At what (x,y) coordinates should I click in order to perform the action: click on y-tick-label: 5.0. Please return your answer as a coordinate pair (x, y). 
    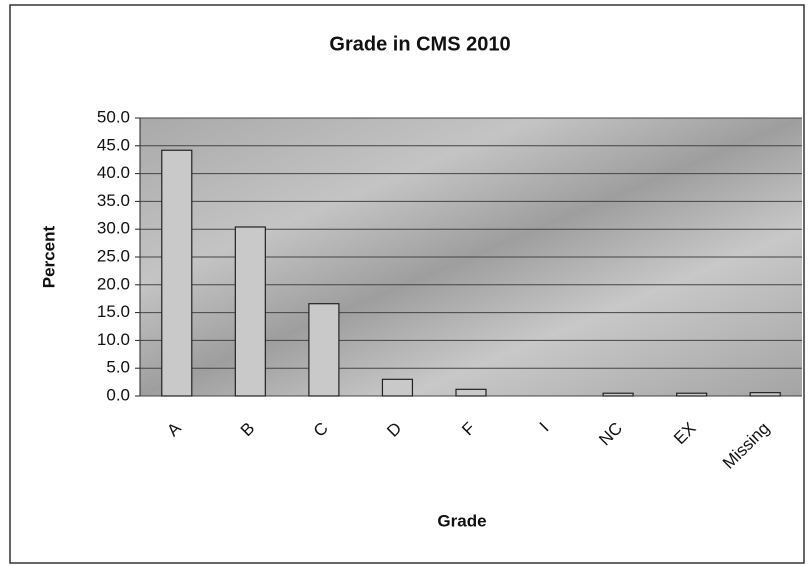
    Looking at the image, I should click on (118, 367).